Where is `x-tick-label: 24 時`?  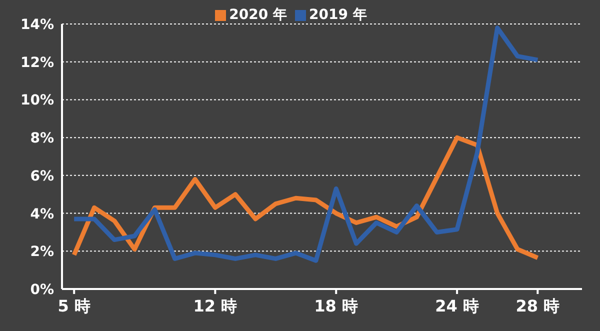 x-tick-label: 24 時 is located at coordinates (457, 306).